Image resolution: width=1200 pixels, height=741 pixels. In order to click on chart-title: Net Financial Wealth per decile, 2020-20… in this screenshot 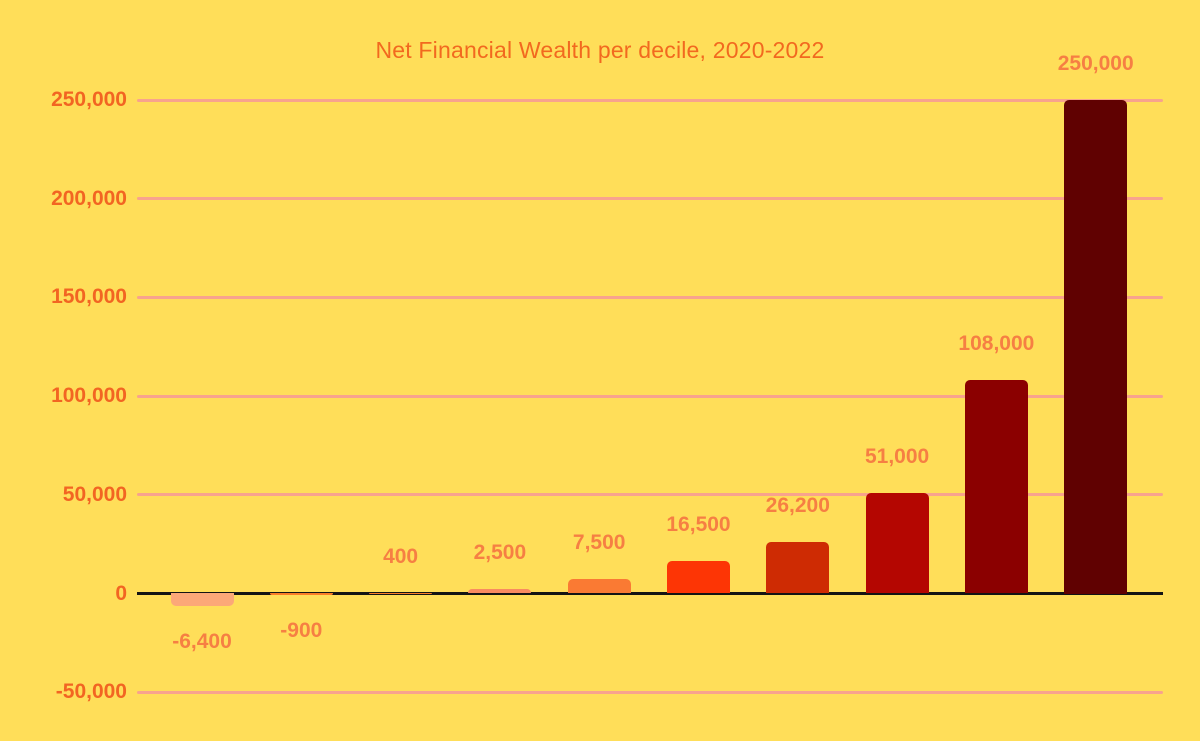, I will do `click(600, 50)`.